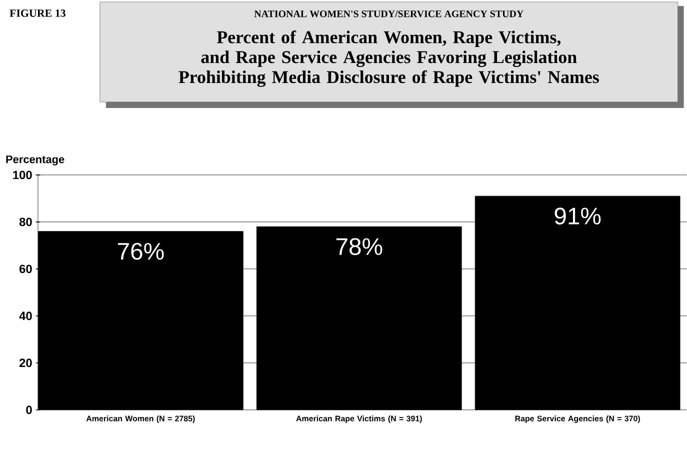  Describe the element at coordinates (29, 410) in the screenshot. I see `y-tick-label: 0` at that location.